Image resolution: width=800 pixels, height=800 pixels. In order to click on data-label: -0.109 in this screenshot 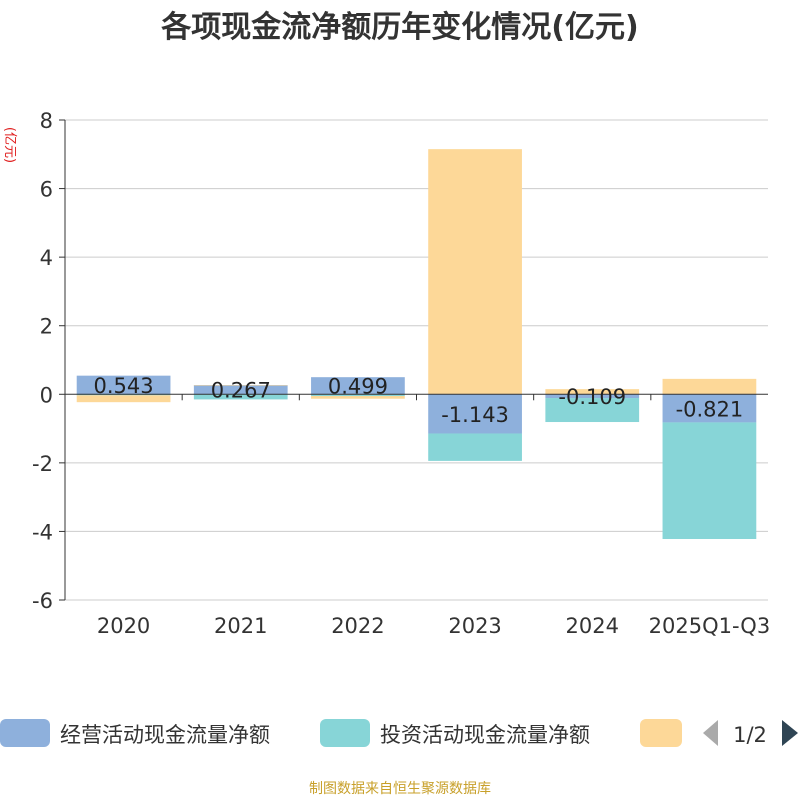, I will do `click(592, 397)`.